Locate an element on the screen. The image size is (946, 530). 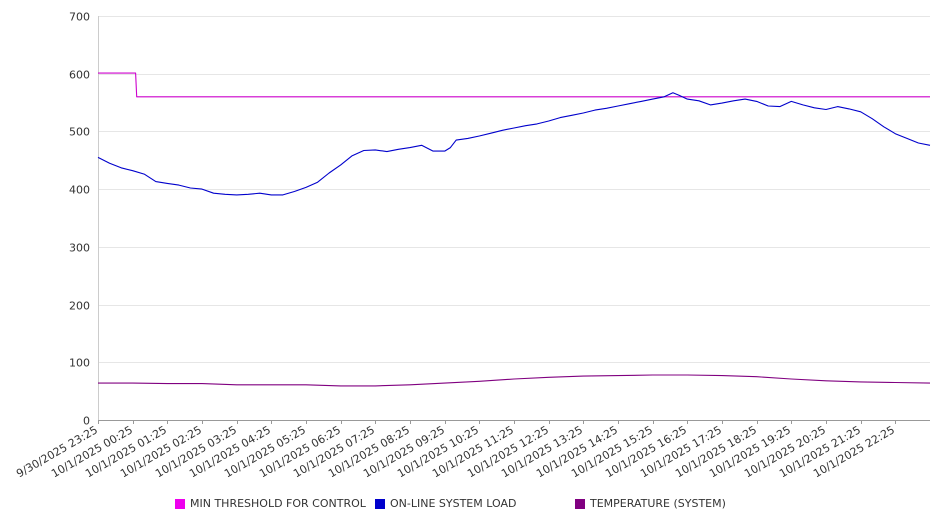
y-tick-label: 700 is located at coordinates (79, 17).